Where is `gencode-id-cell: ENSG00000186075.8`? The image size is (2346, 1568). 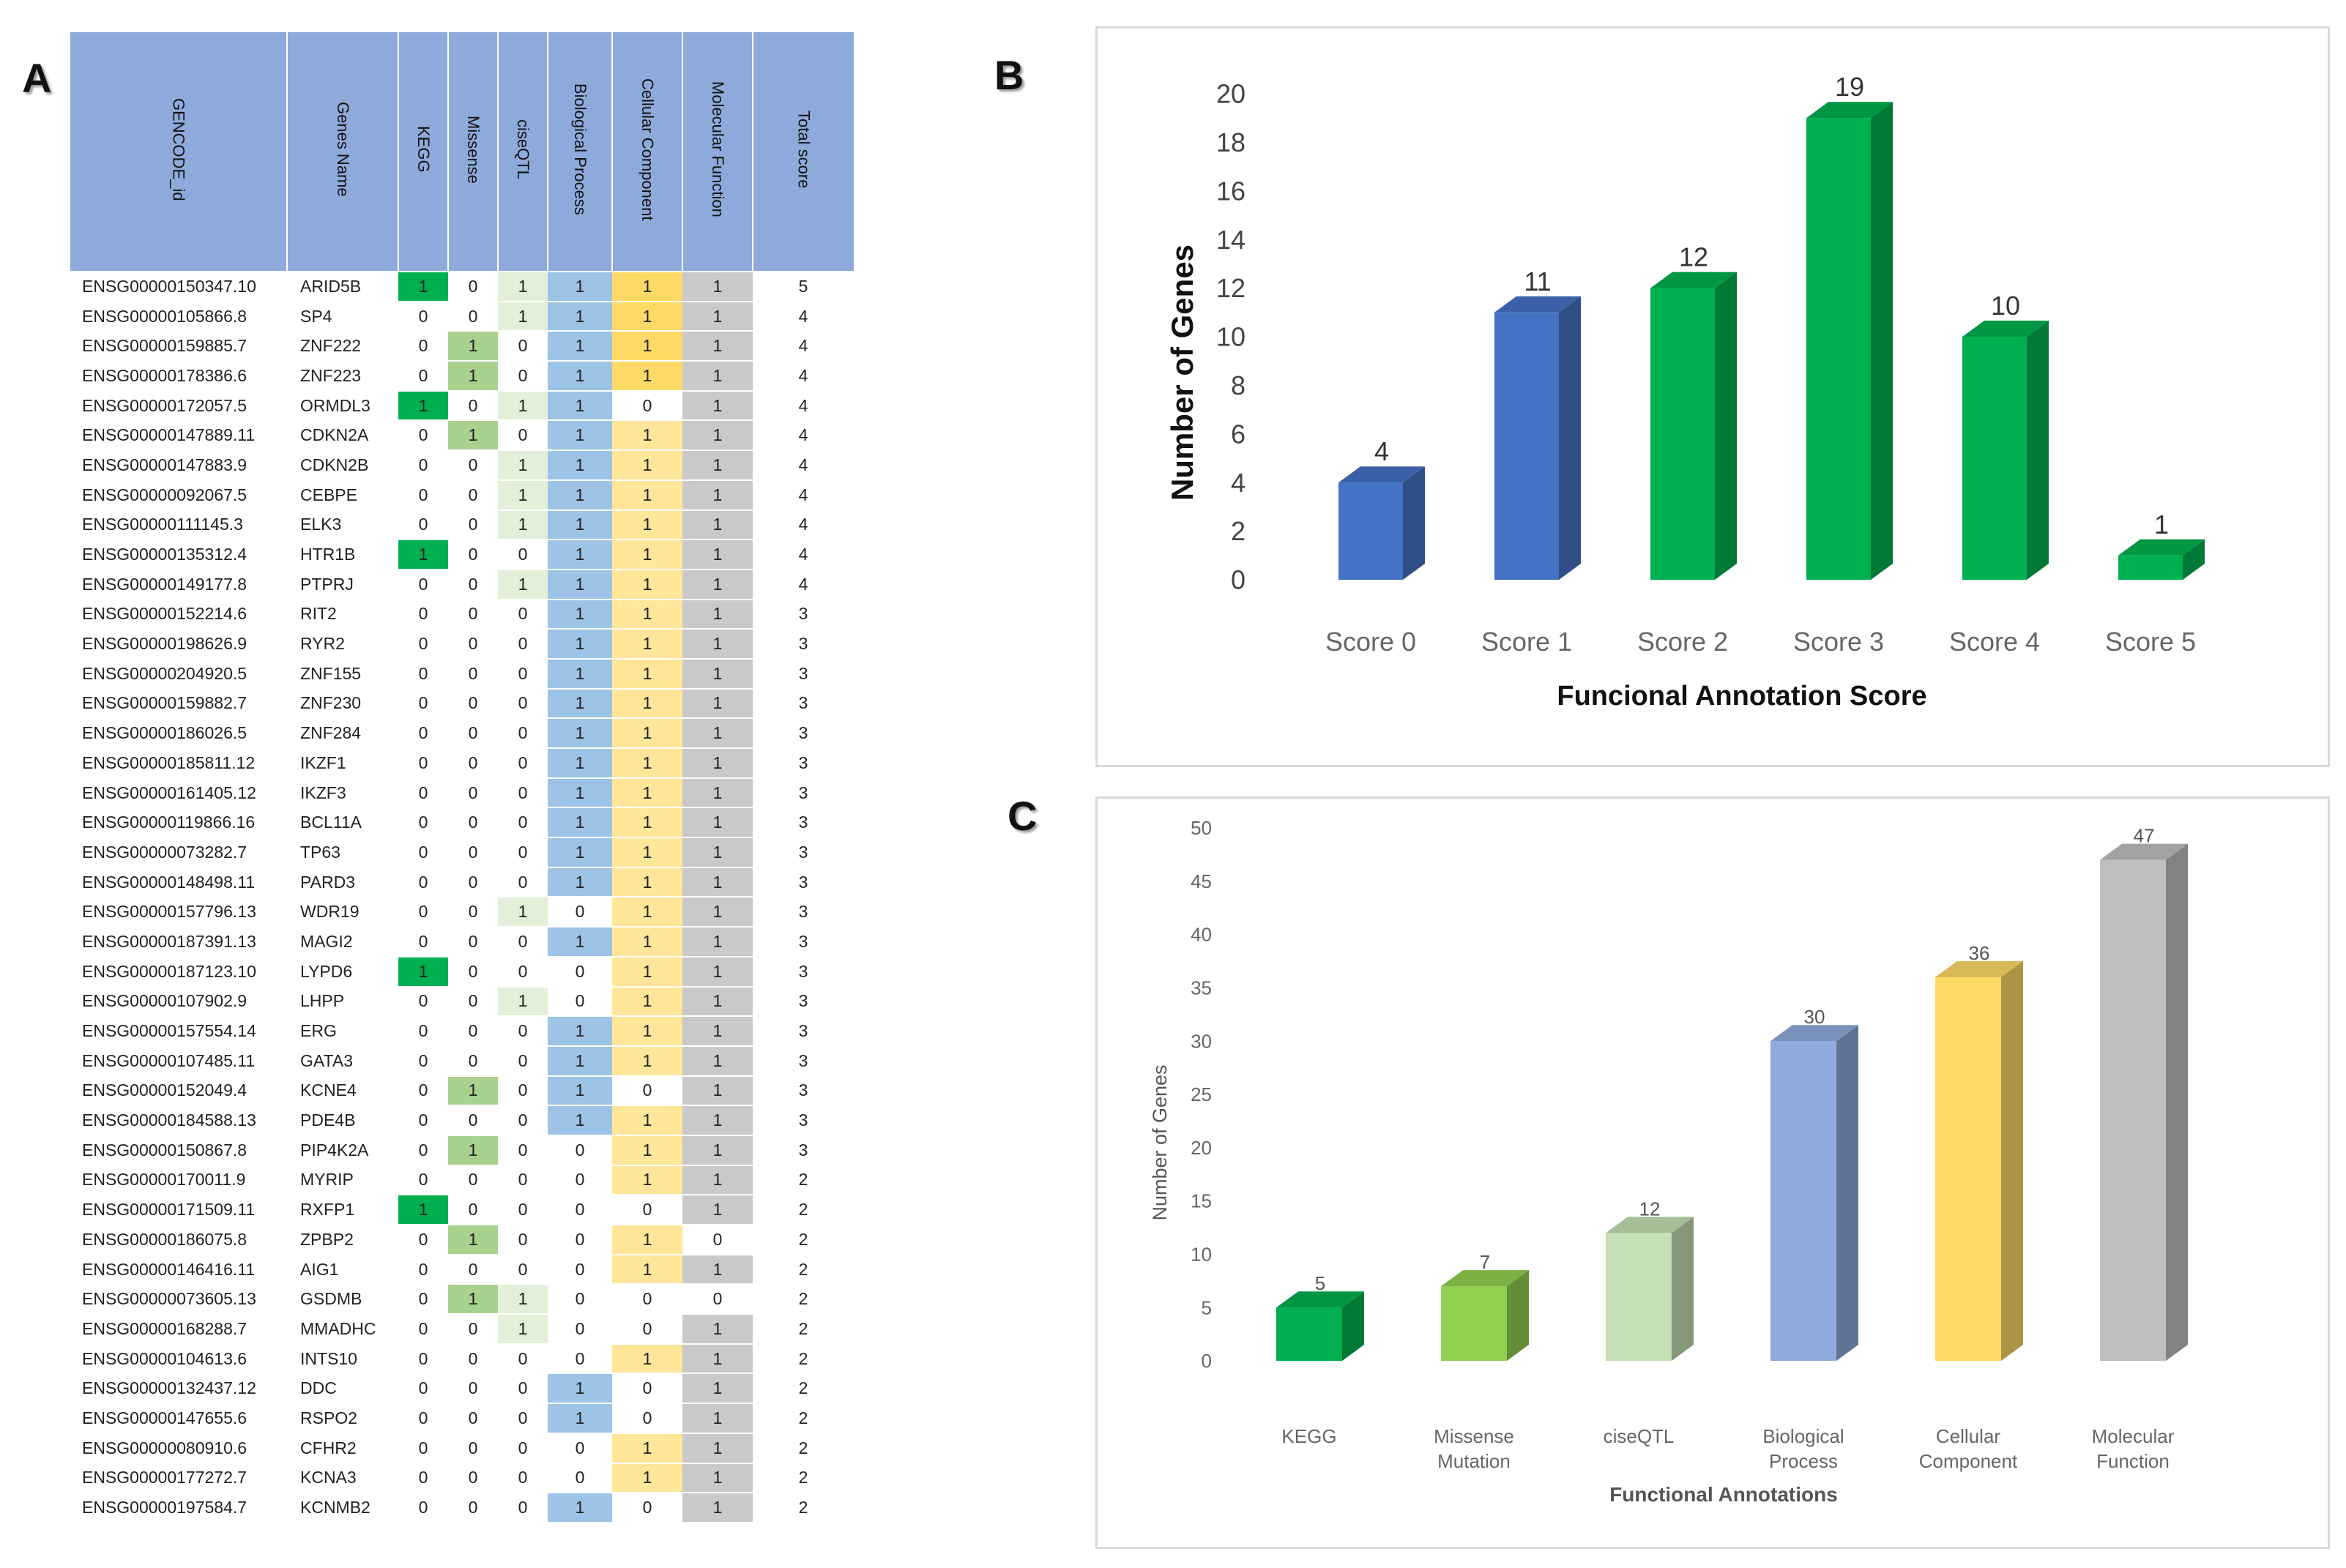 gencode-id-cell: ENSG00000186075.8 is located at coordinates (178, 1239).